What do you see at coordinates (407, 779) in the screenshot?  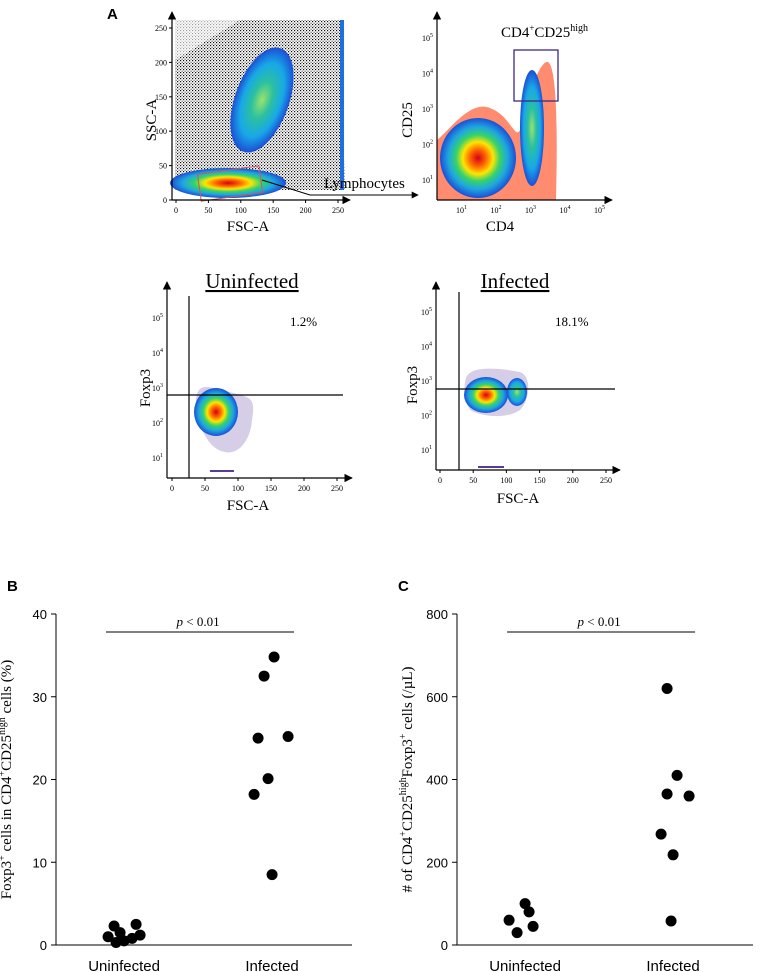 I see `panel-c-y-label: # of CD4+CD25highFoxp3+ cells (/µL)` at bounding box center [407, 779].